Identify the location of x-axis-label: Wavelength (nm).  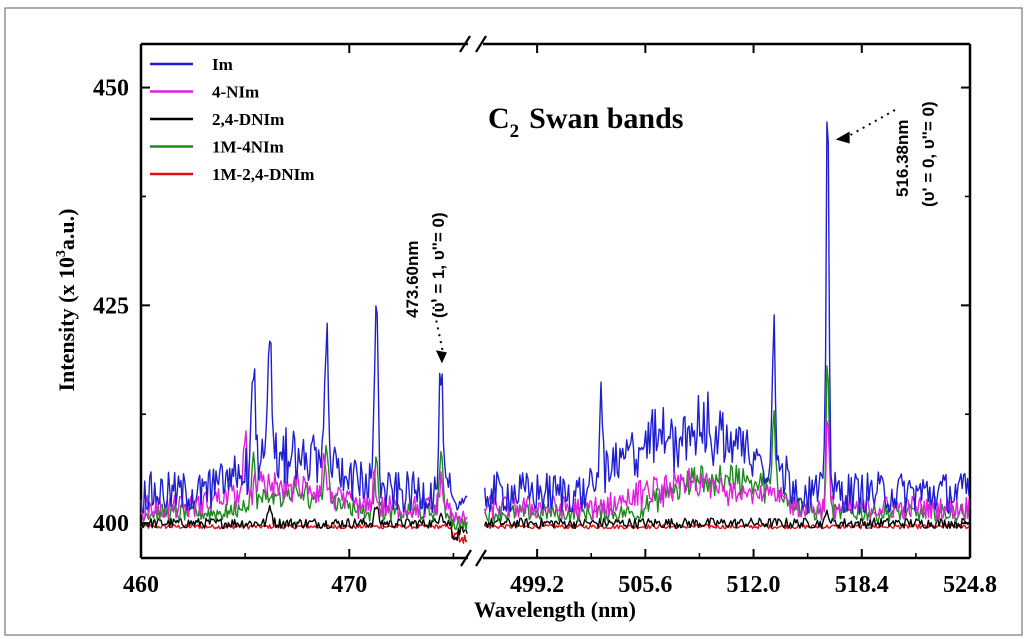
(555, 609).